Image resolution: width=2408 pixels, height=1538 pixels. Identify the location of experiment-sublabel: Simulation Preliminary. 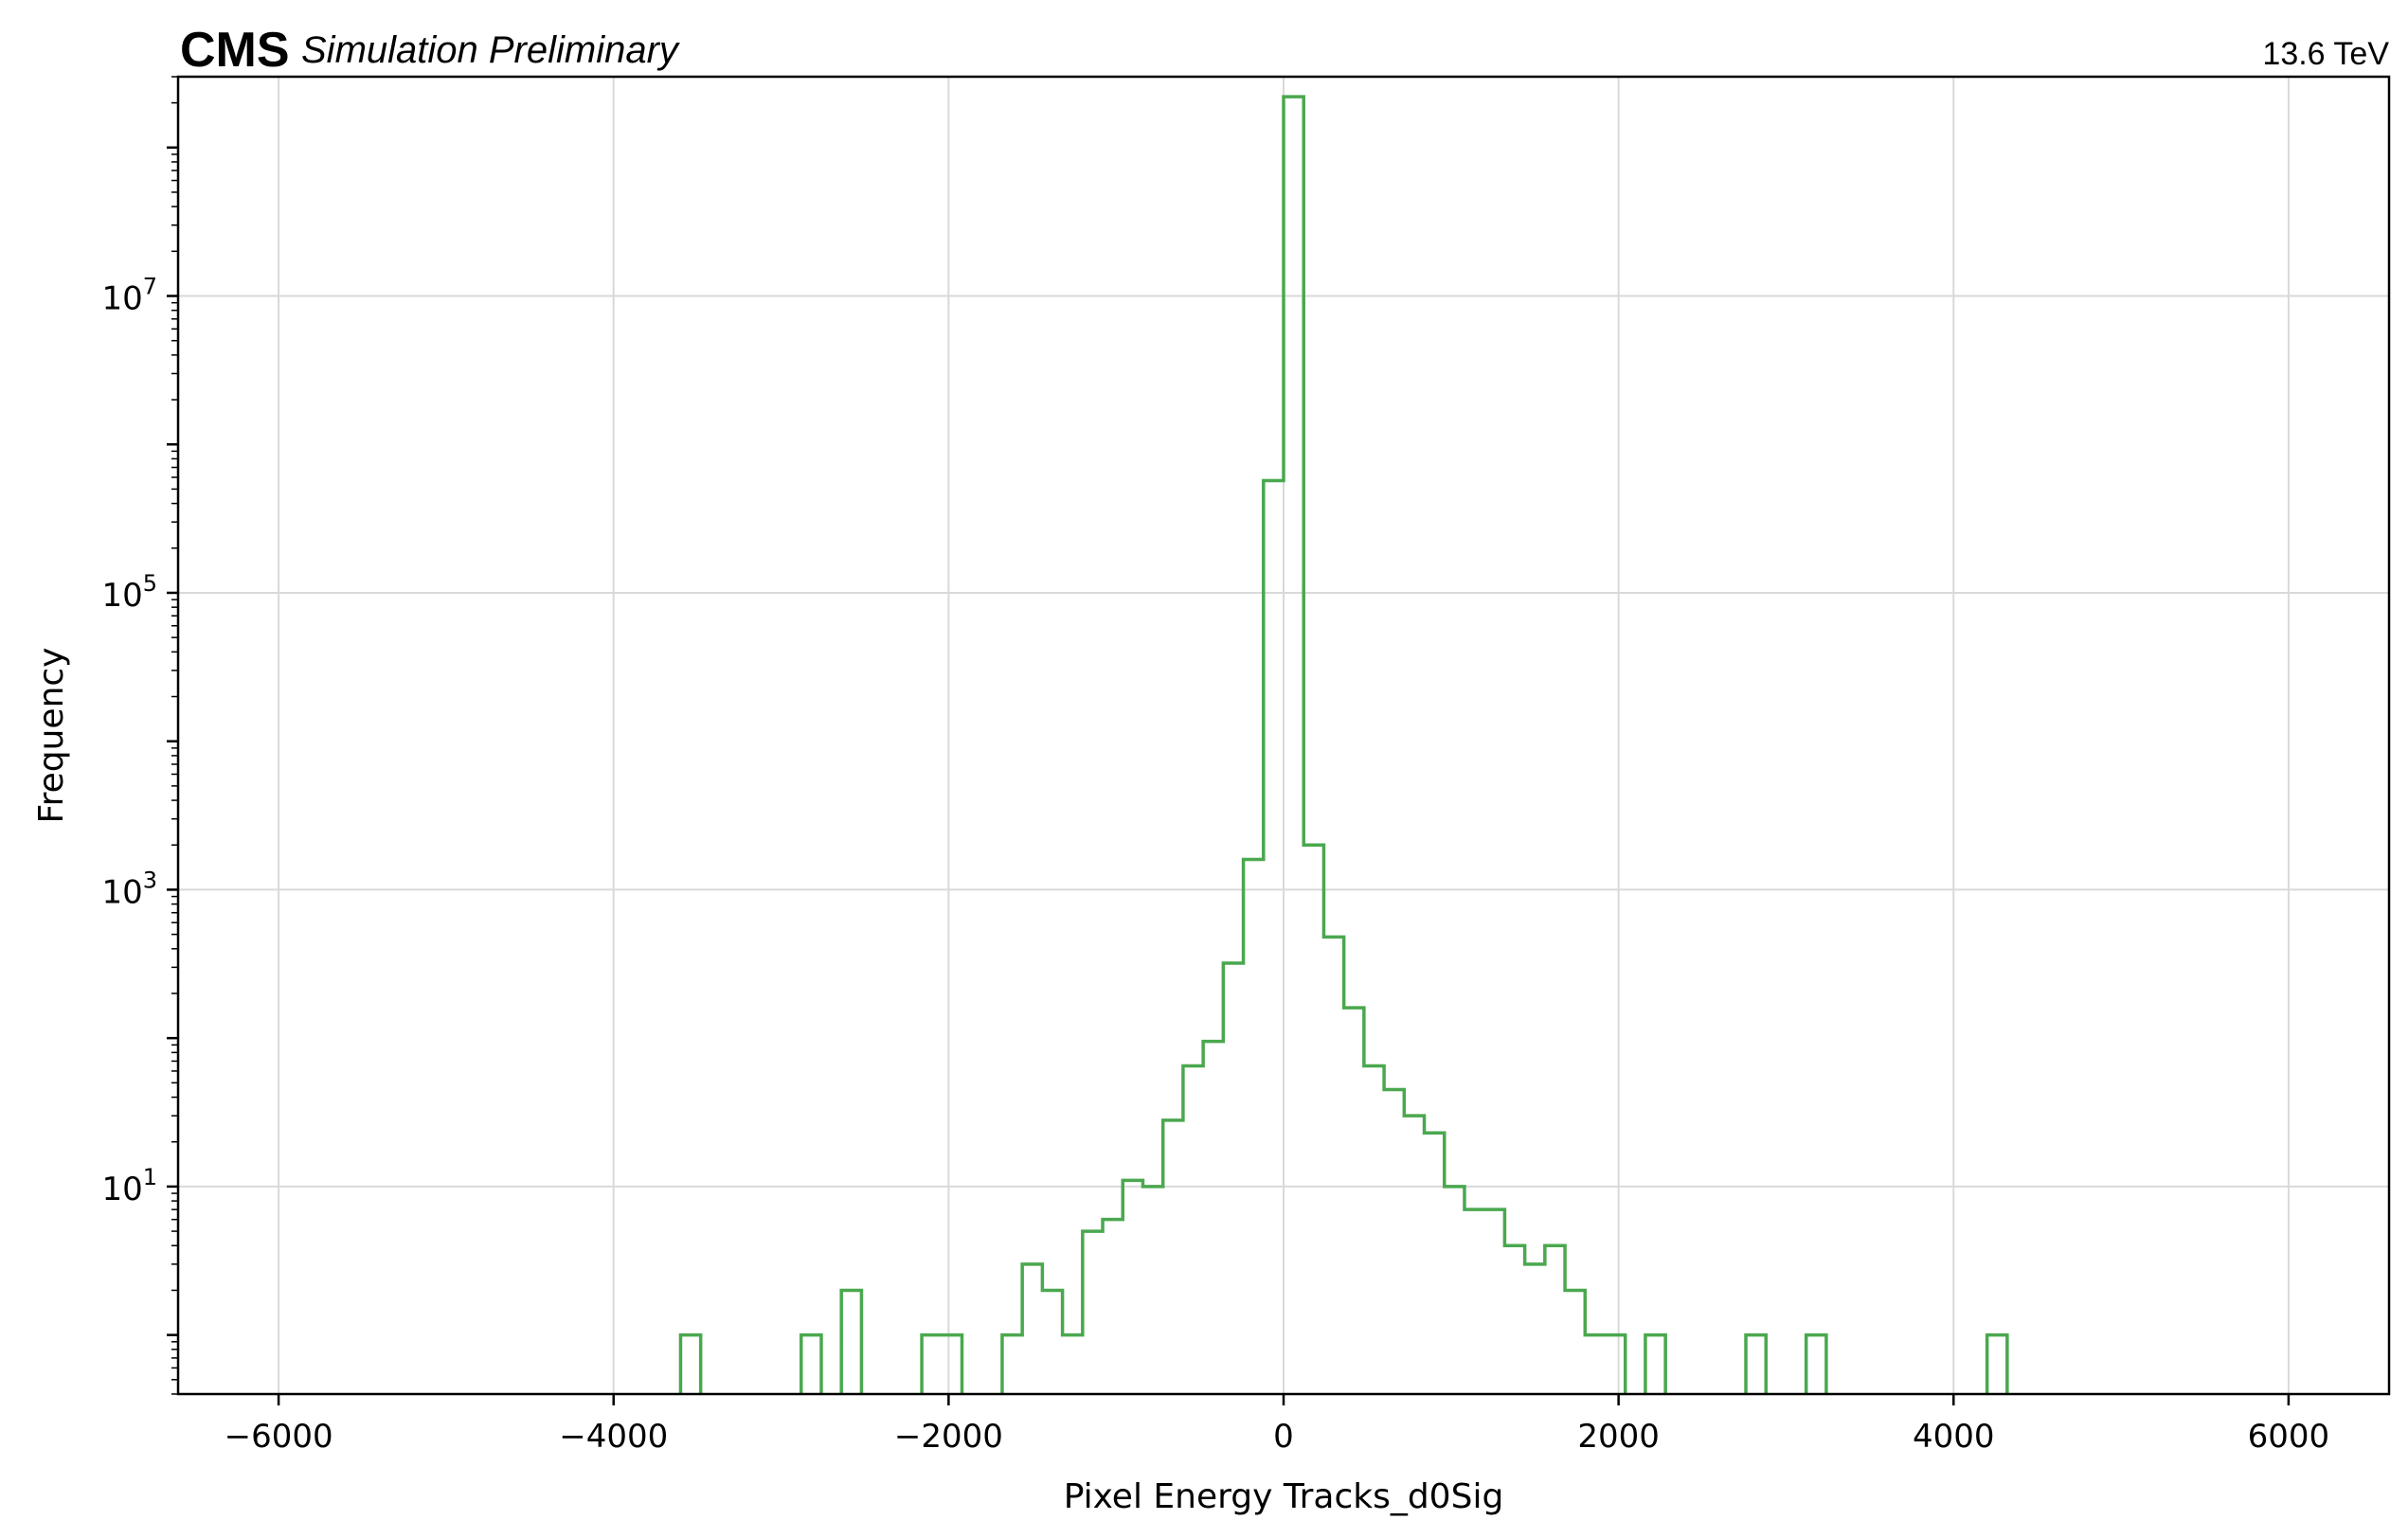
(491, 50).